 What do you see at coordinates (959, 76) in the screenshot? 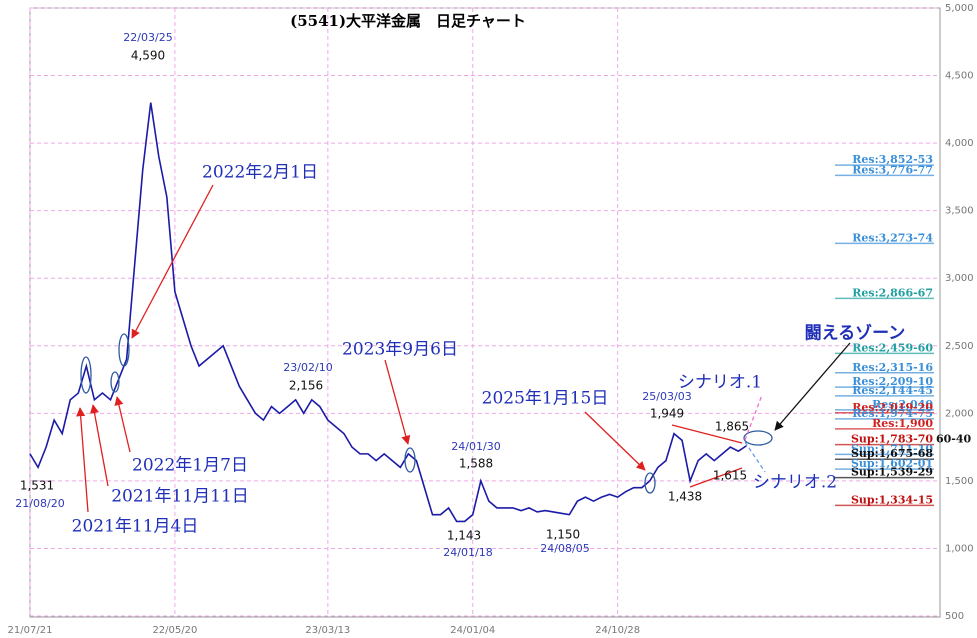
I see `y-tick-label: 4,500` at bounding box center [959, 76].